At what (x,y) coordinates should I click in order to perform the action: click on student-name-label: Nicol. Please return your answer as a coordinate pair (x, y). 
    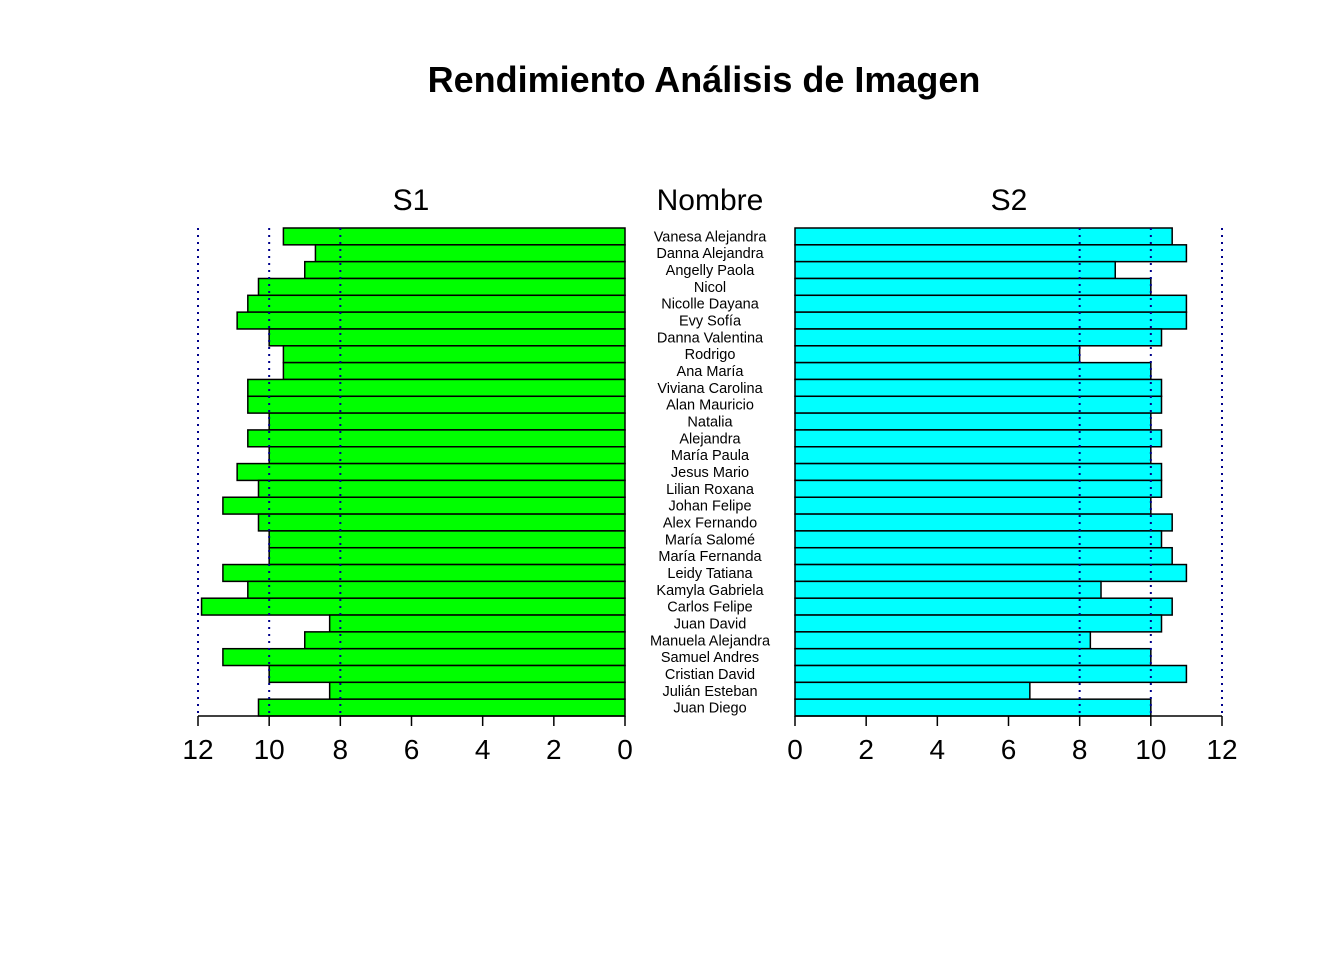
    Looking at the image, I should click on (710, 288).